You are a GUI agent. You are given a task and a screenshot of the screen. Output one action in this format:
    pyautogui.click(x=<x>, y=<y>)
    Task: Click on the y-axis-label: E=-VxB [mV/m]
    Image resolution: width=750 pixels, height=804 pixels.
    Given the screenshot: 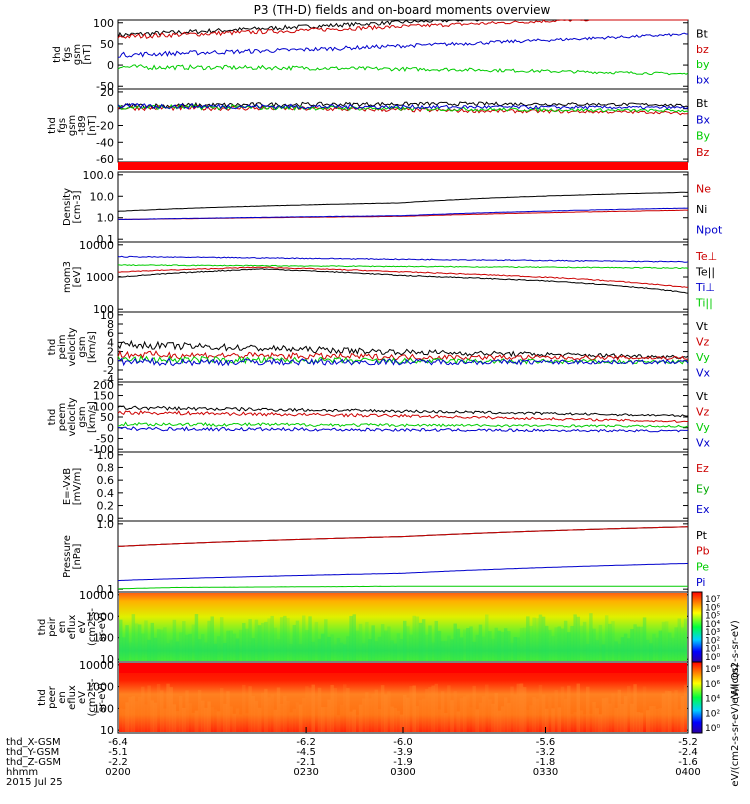 What is the action you would take?
    pyautogui.click(x=72, y=487)
    